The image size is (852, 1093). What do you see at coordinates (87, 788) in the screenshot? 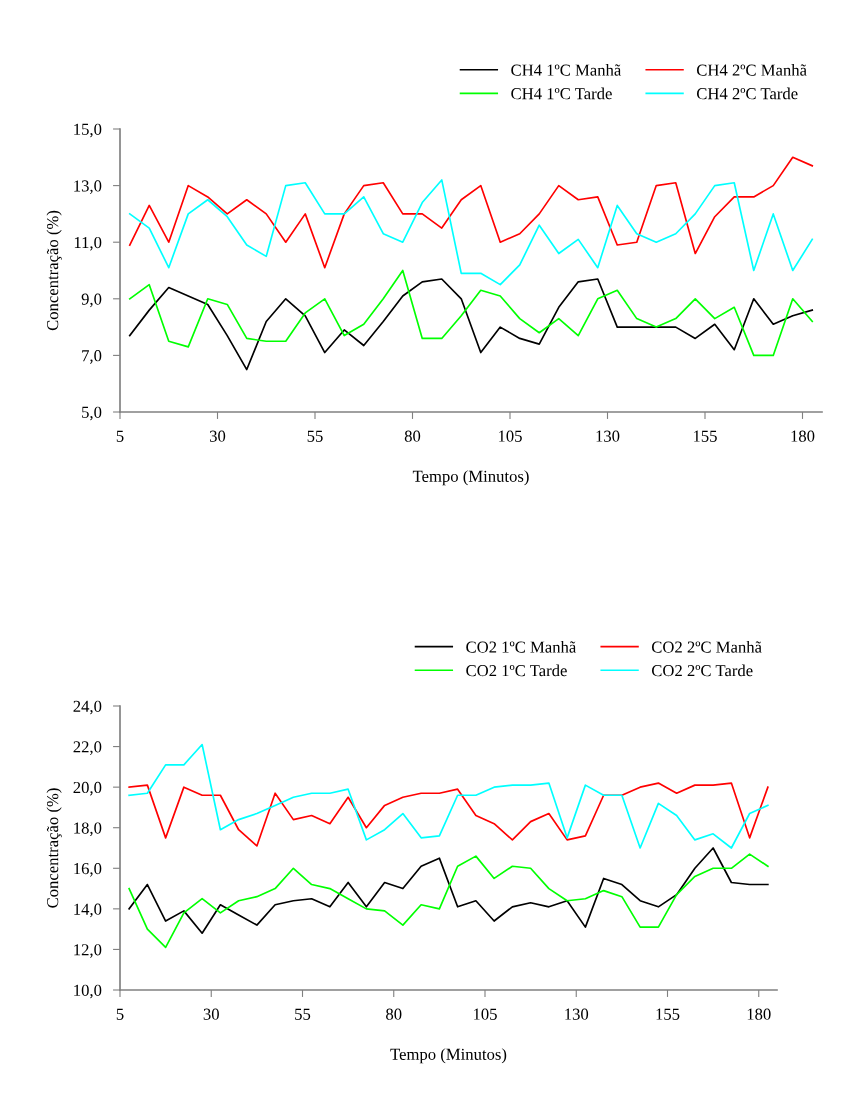
I see `y-tick-label: 20,0` at bounding box center [87, 788].